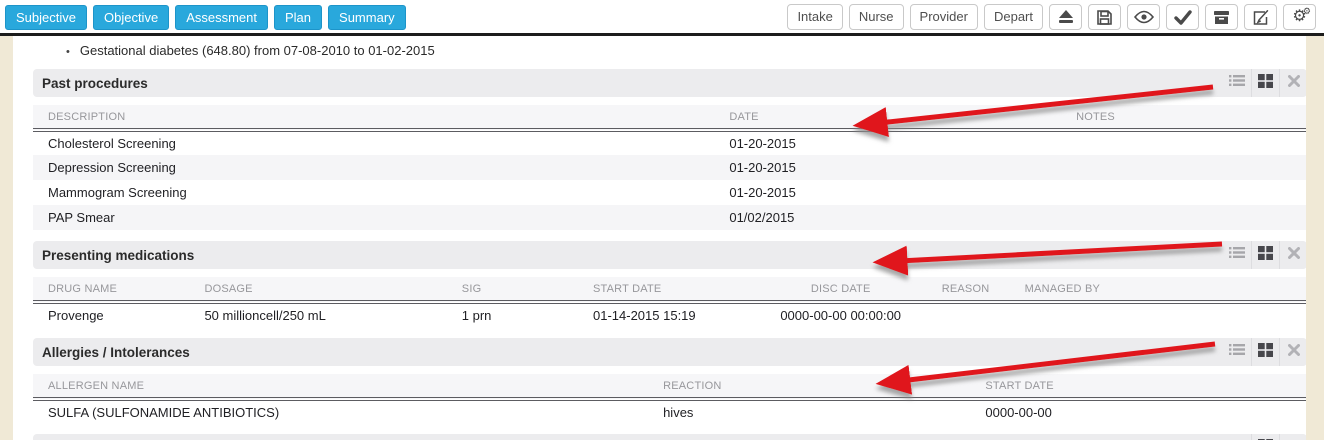  What do you see at coordinates (347, 387) in the screenshot?
I see `column-header: ALLERGEN NAME` at bounding box center [347, 387].